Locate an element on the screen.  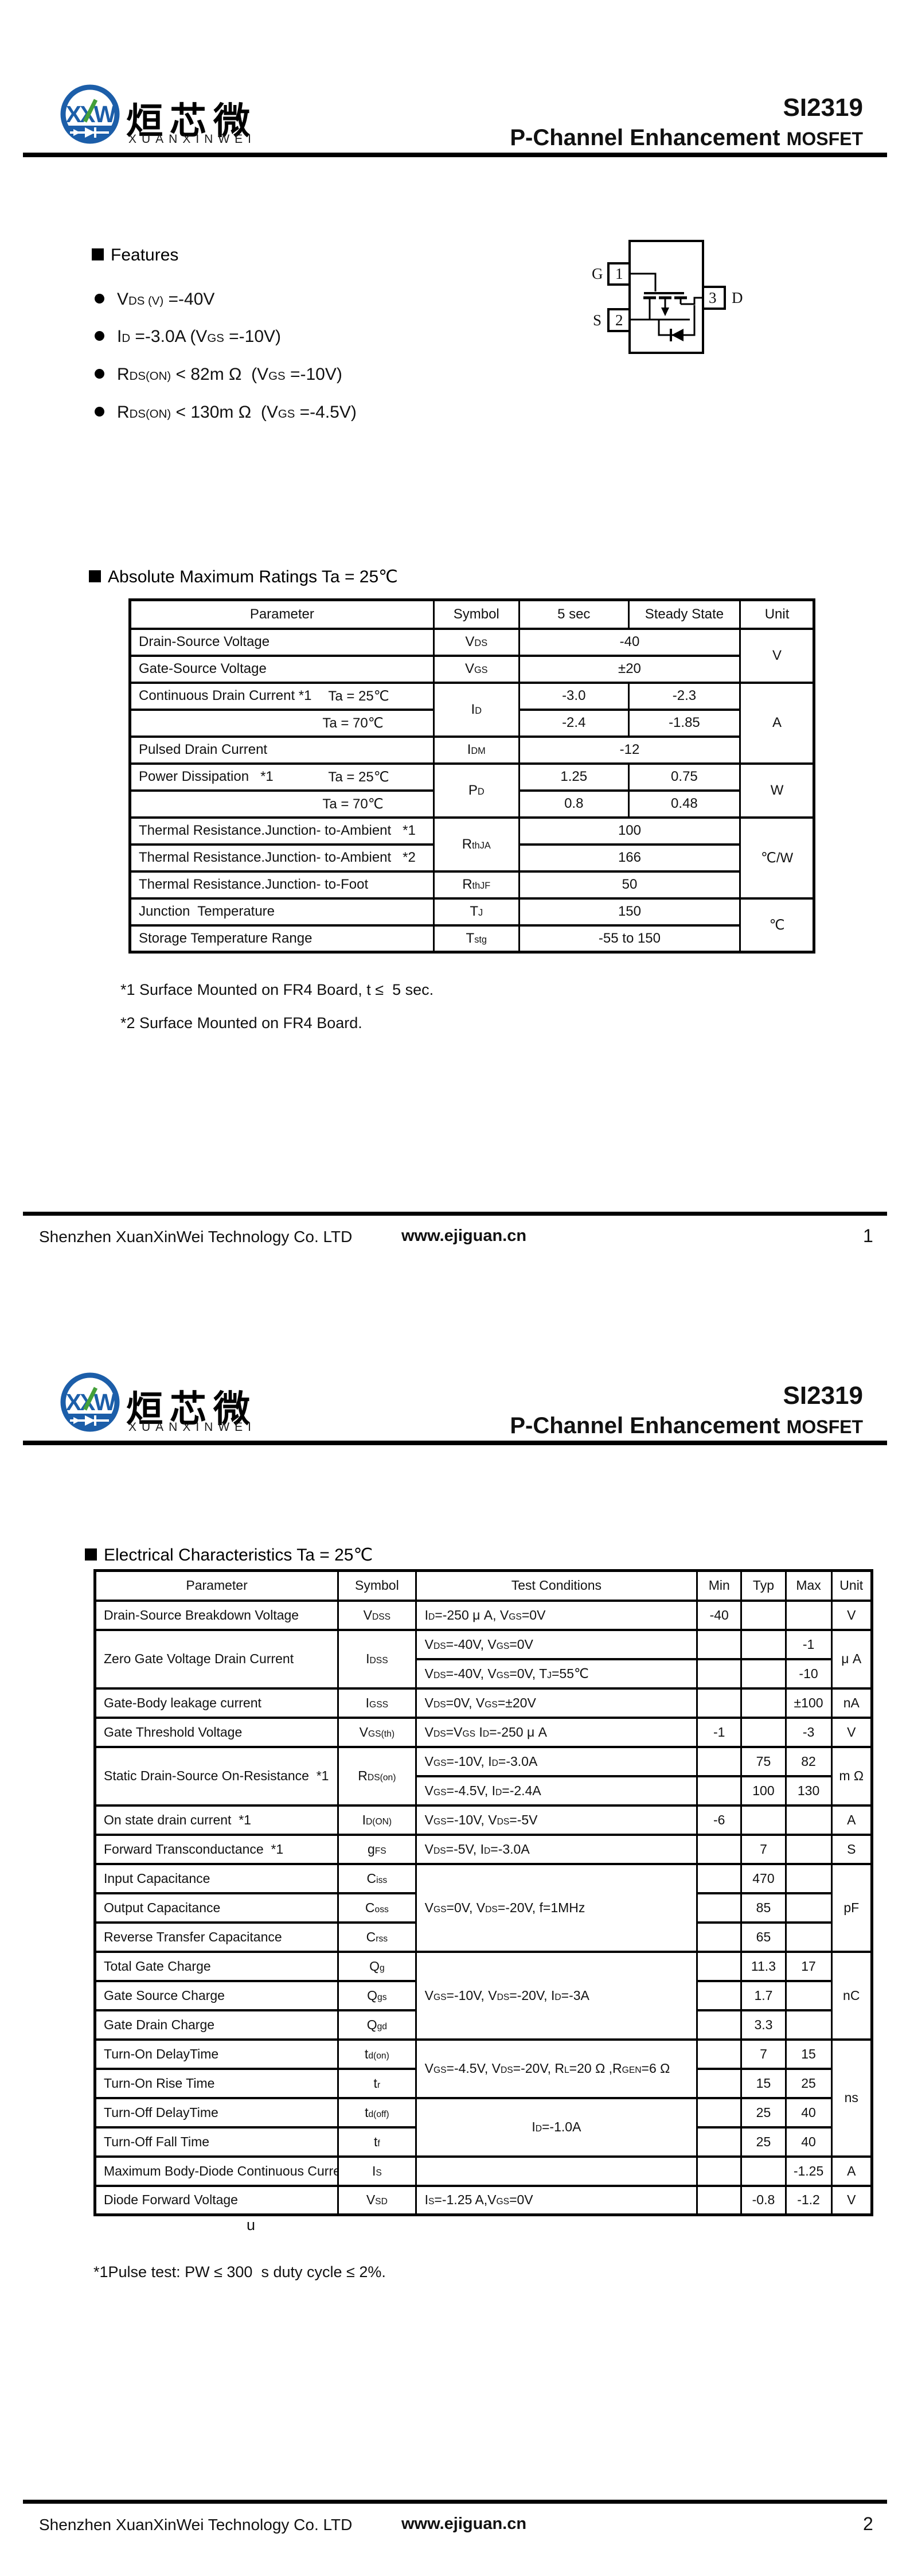
cell-unit: ns is located at coordinates (851, 2098).